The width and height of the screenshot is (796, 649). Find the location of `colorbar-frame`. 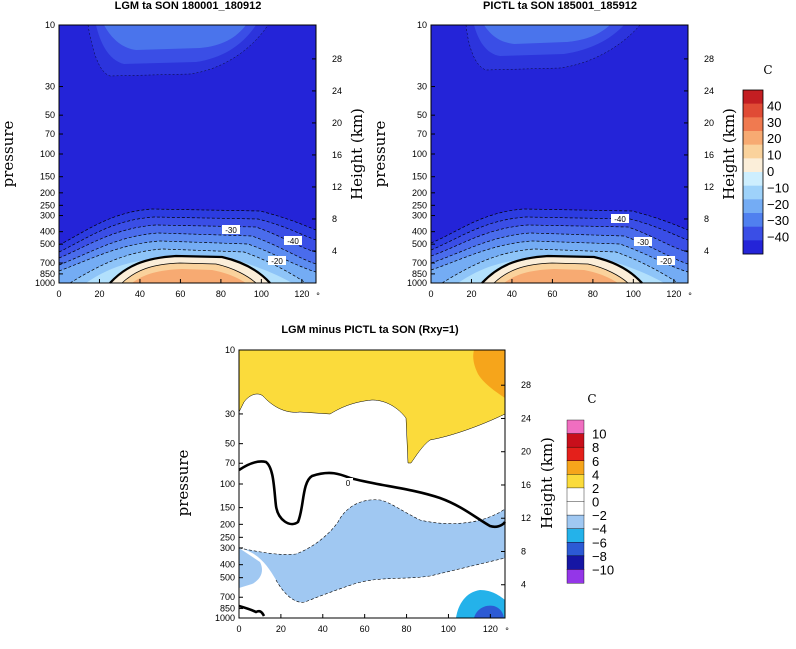

colorbar-frame is located at coordinates (753, 172).